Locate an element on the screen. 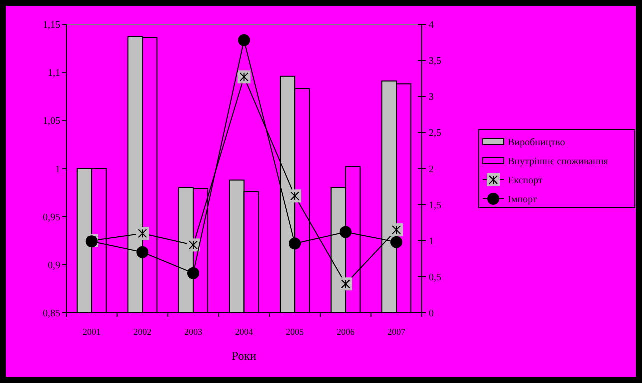 The image size is (642, 383). x-tick-label: 2006 is located at coordinates (346, 332).